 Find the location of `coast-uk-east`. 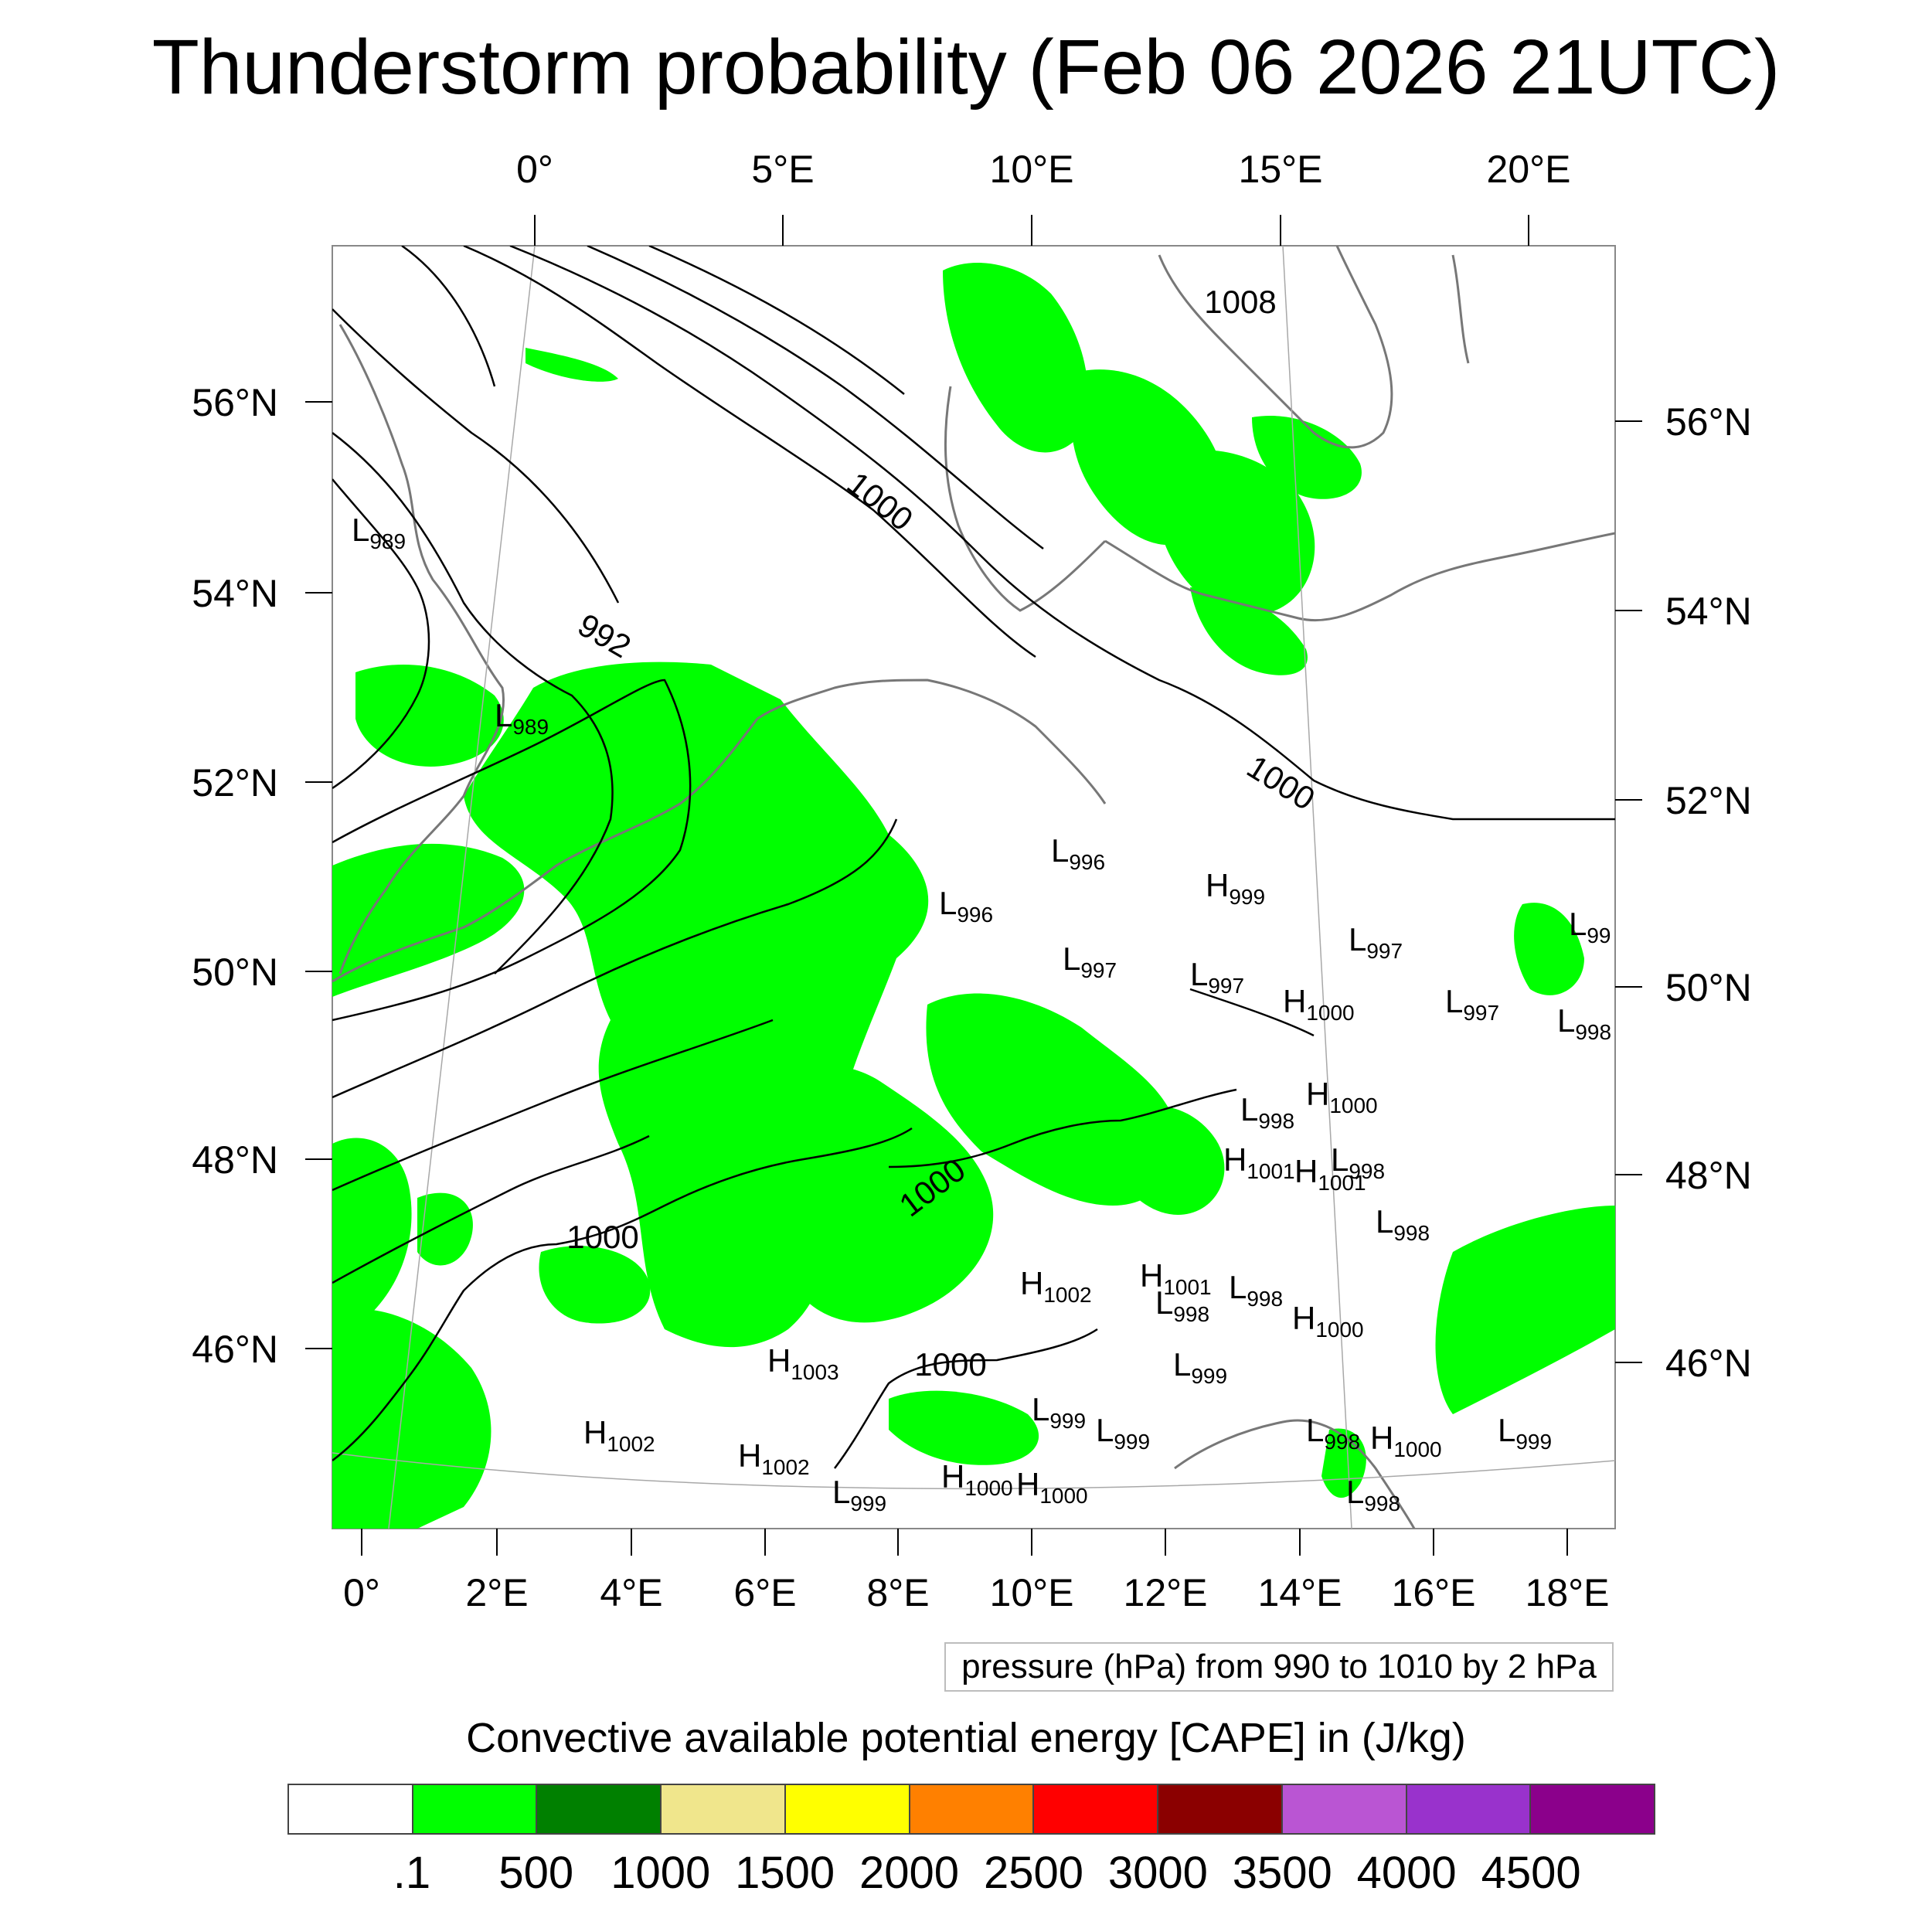

coast-uk-east is located at coordinates (421, 649).